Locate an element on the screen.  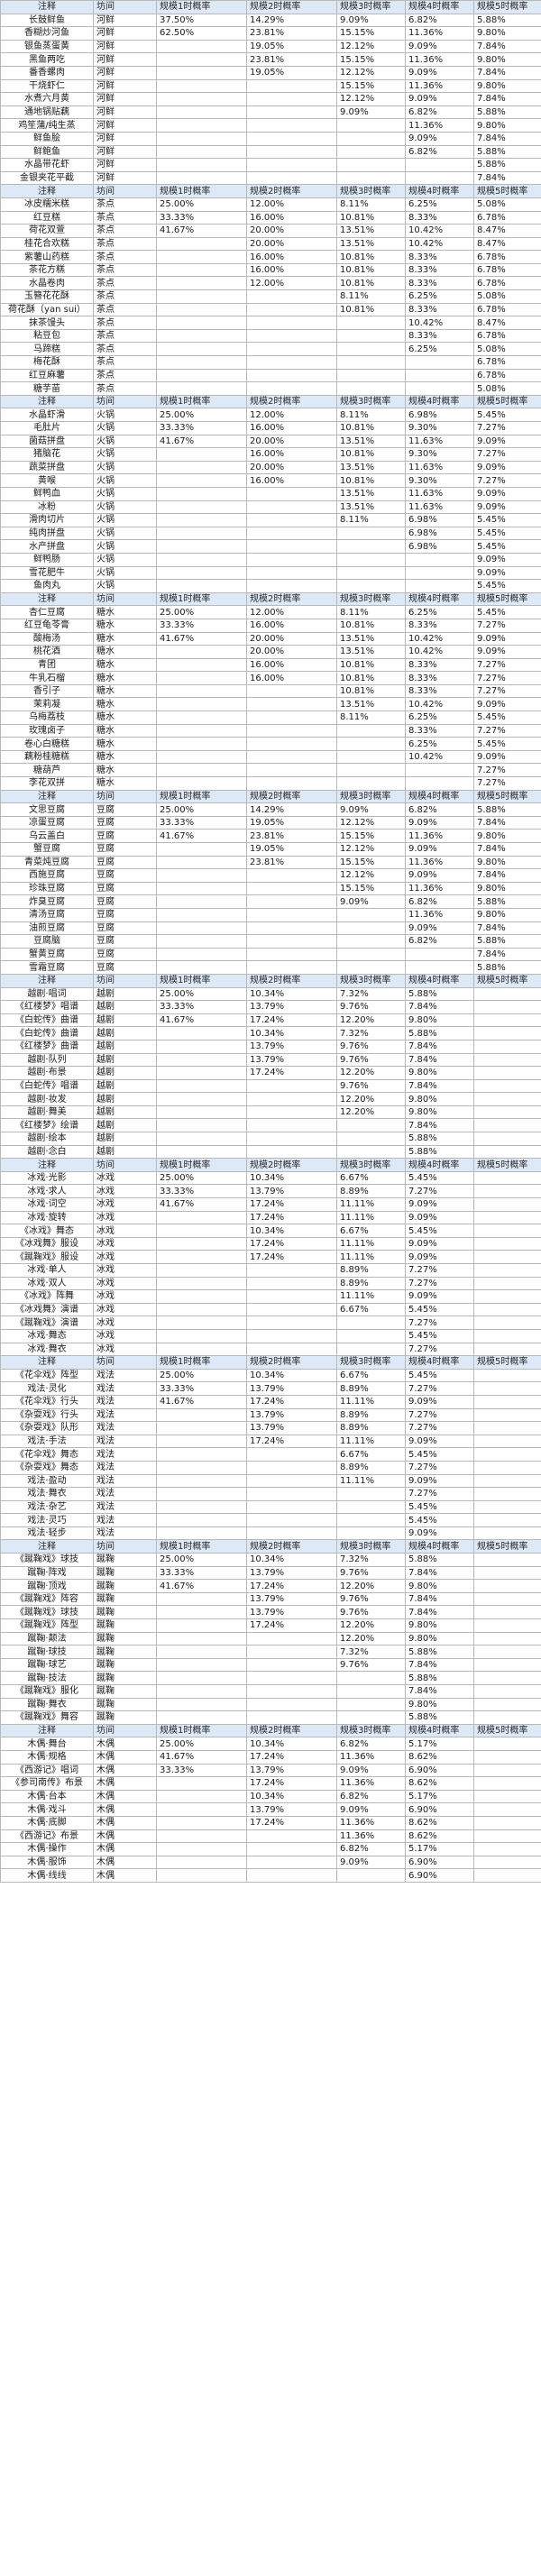
probability-cell: 6.78% is located at coordinates (507, 270).